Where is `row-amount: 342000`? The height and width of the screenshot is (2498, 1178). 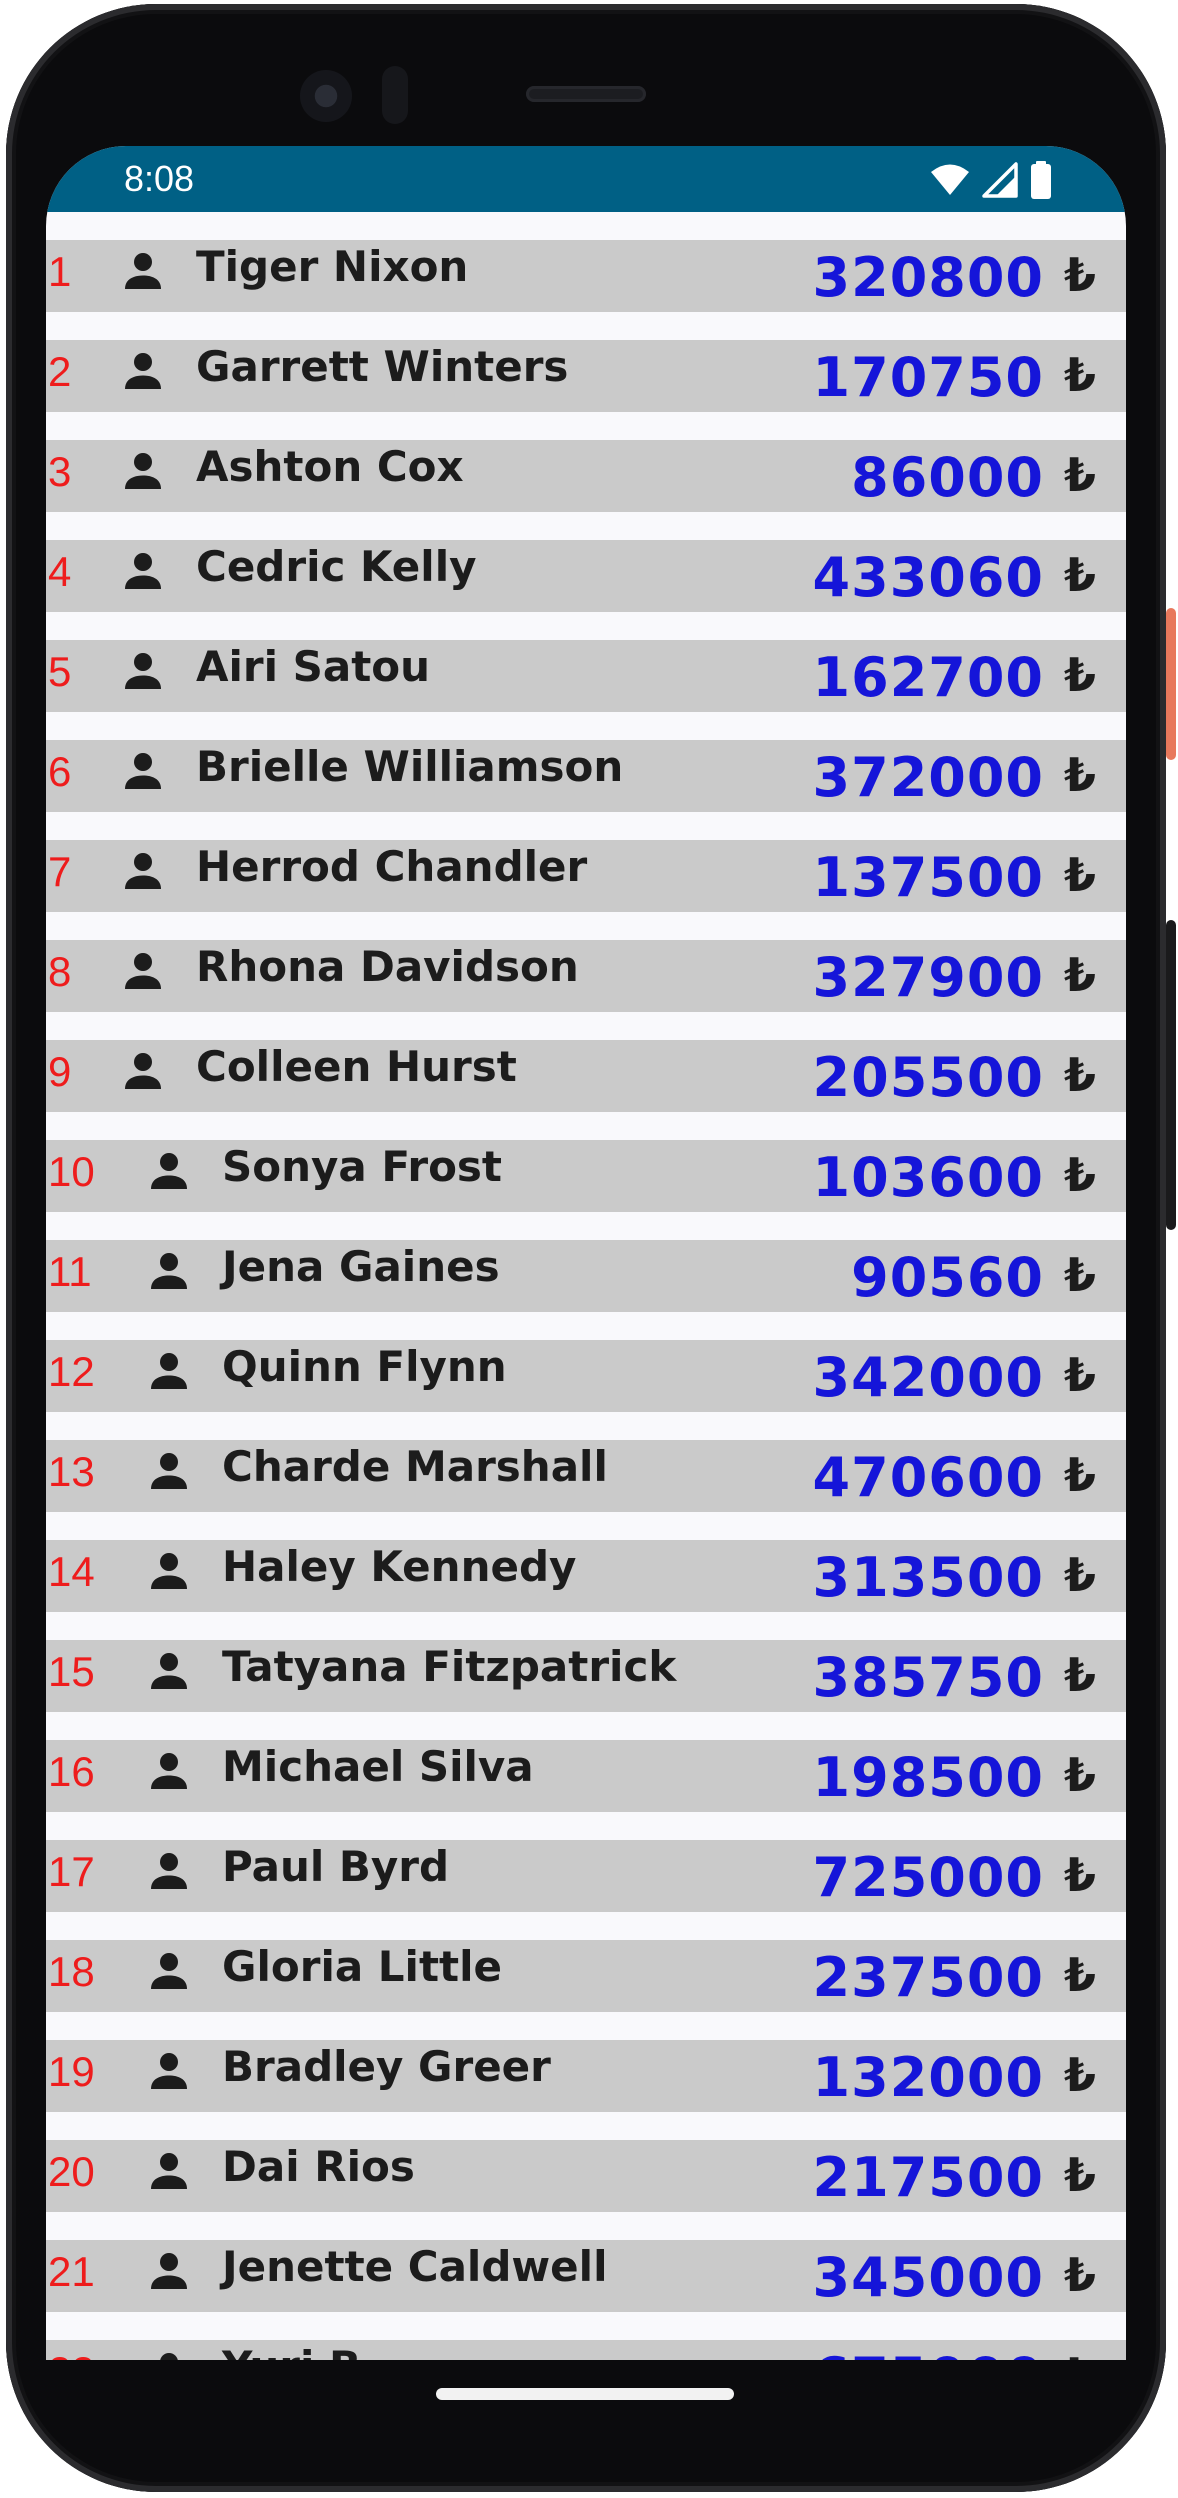
row-amount: 342000 is located at coordinates (928, 1377).